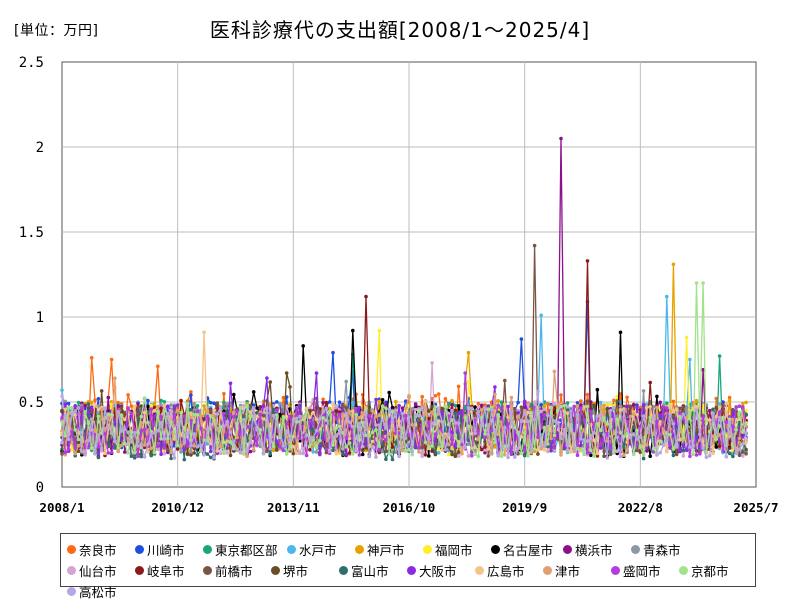 The image size is (800, 602). What do you see at coordinates (245, 549) in the screenshot?
I see `legend-item: 東京都区部` at bounding box center [245, 549].